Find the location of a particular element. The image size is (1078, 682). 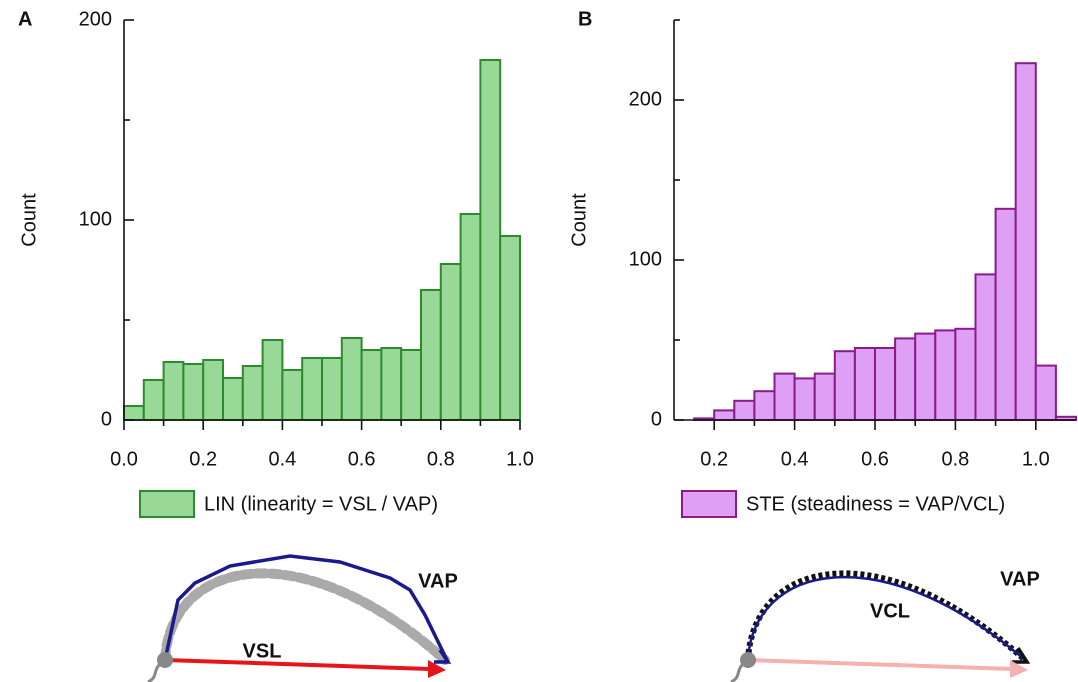

legend-label: STE (steadiness = VAP/VCL) is located at coordinates (875, 504).